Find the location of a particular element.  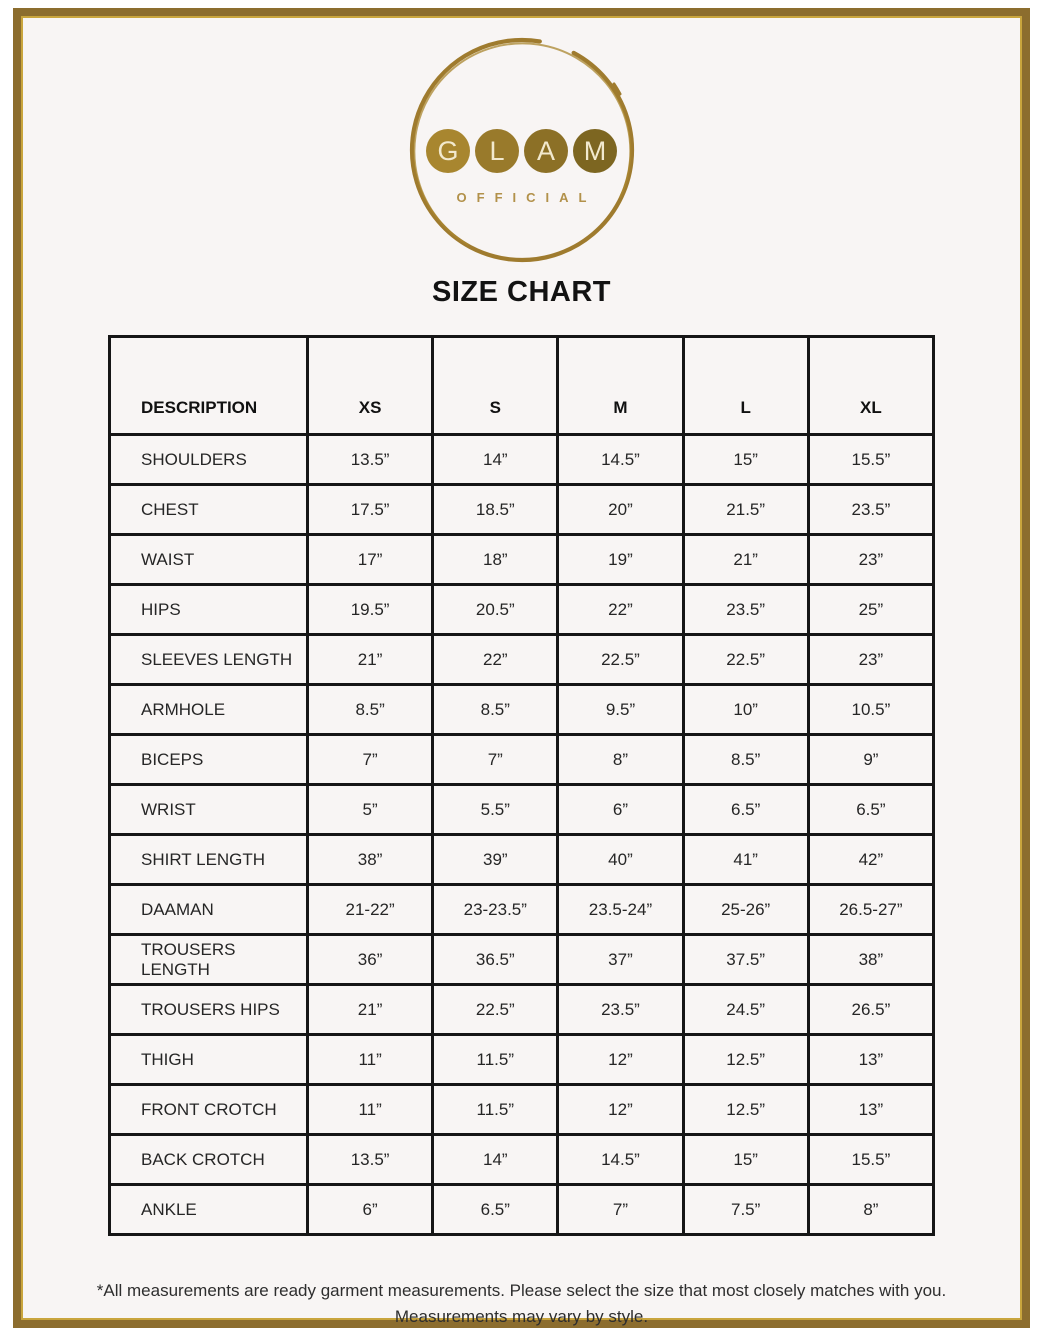

size-value-cell: 21.5” is located at coordinates (745, 509).